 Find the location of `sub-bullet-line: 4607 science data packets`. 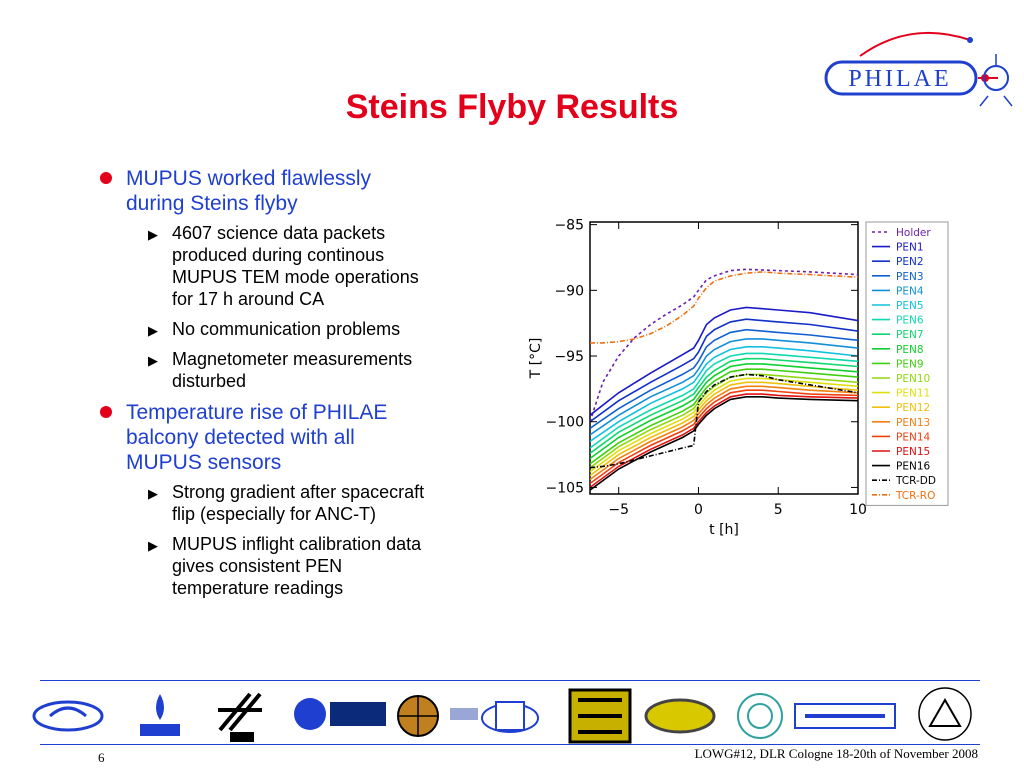

sub-bullet-line: 4607 science data packets is located at coordinates (279, 233).